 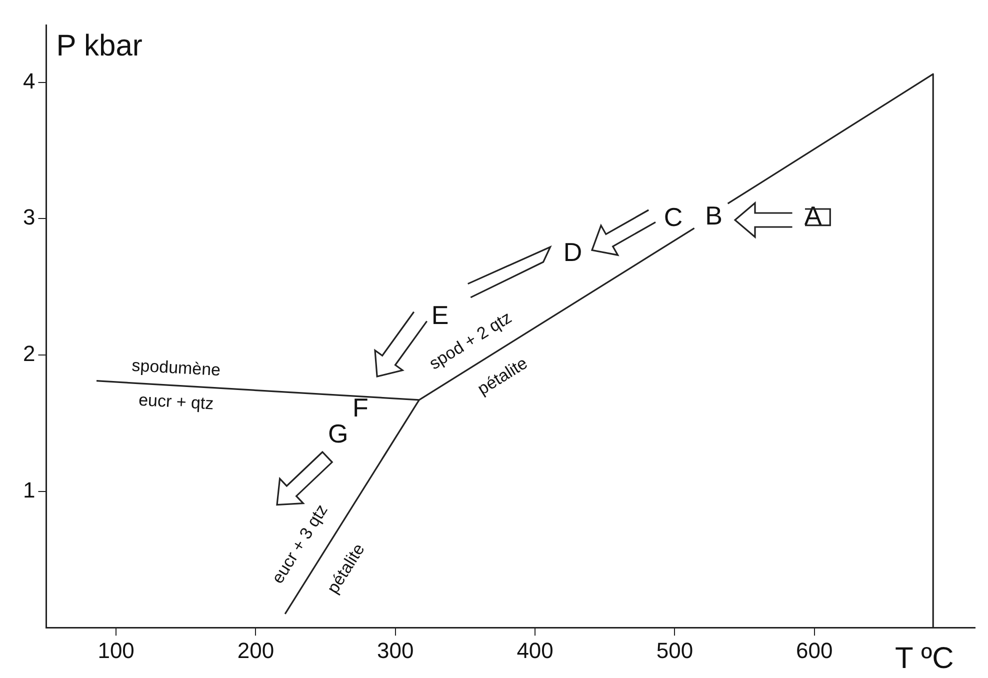 What do you see at coordinates (395, 650) in the screenshot?
I see `x-tick-label: 300` at bounding box center [395, 650].